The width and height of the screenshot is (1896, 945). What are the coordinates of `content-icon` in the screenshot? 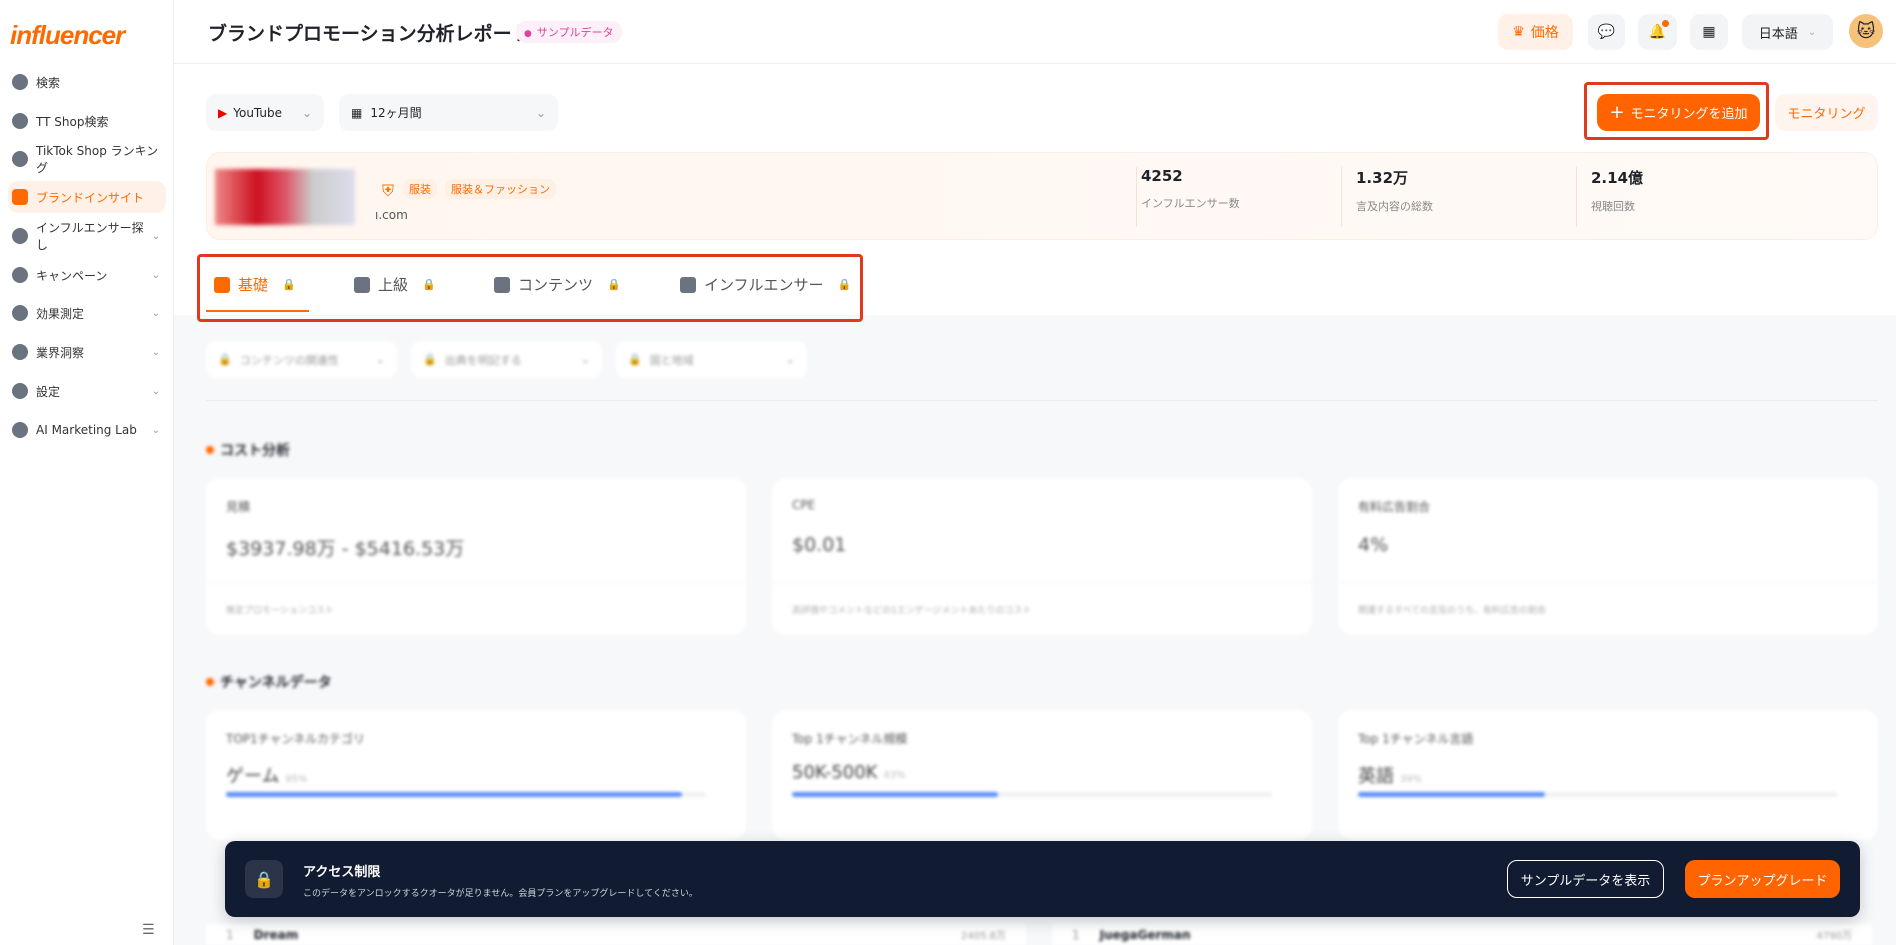 It's located at (502, 284).